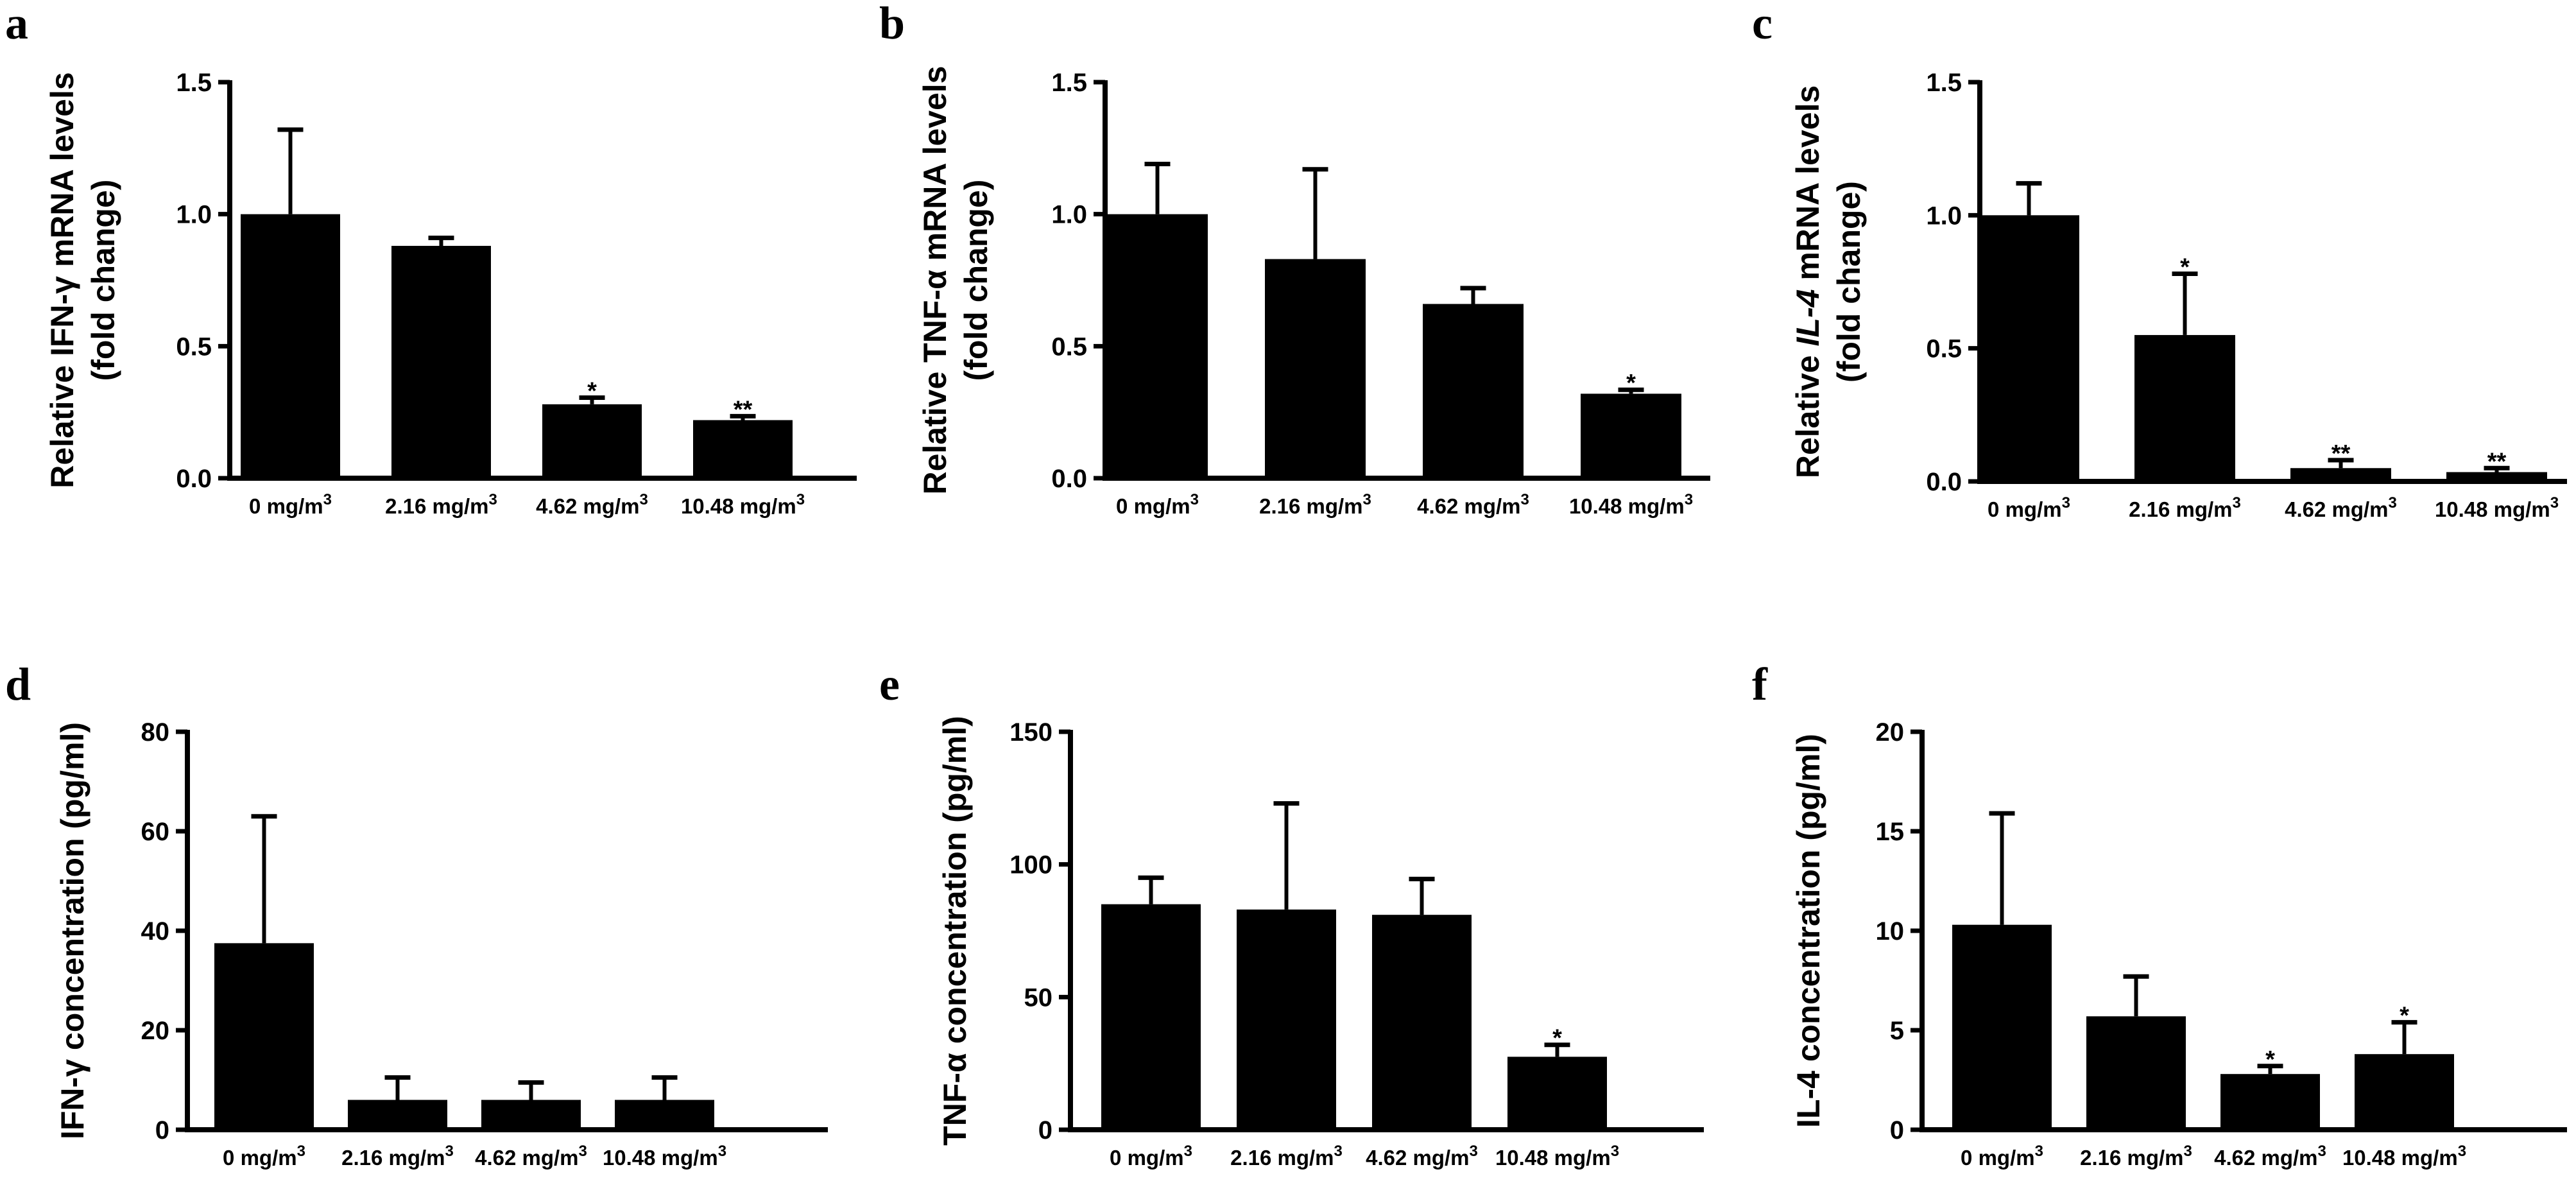 Image resolution: width=2576 pixels, height=1192 pixels. I want to click on y-axis-title: TNF-α concentration (pg/ml), so click(955, 931).